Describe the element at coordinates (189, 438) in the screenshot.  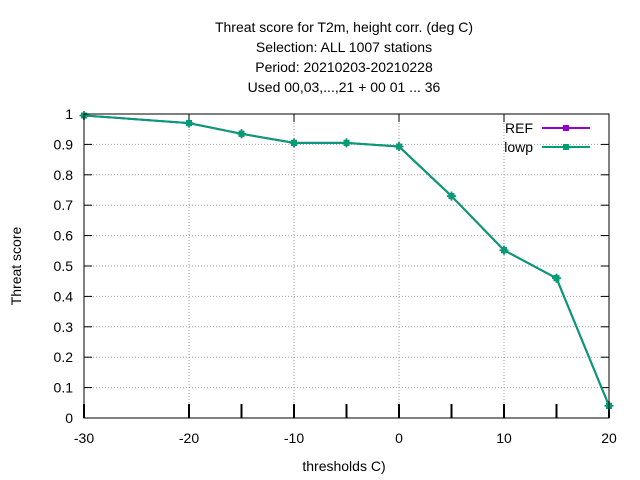
I see `x-tick-label: -20` at that location.